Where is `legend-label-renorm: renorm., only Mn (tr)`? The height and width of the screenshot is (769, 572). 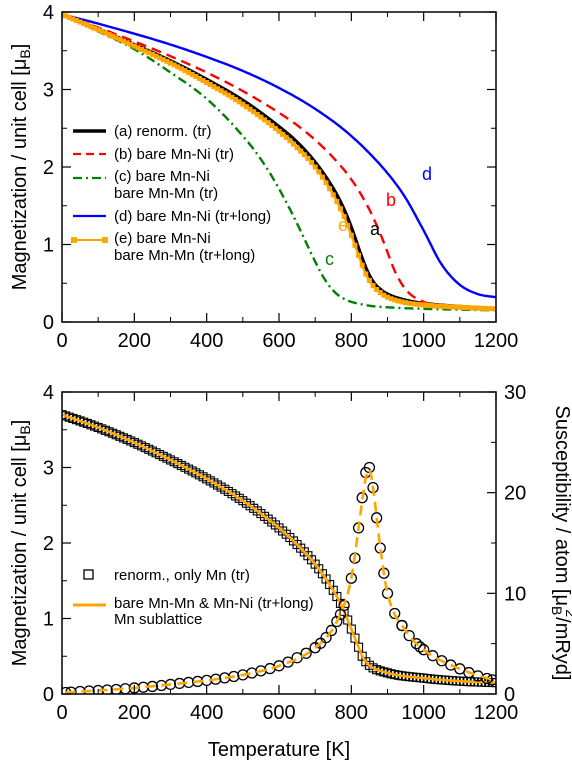 legend-label-renorm: renorm., only Mn (tr) is located at coordinates (182, 575).